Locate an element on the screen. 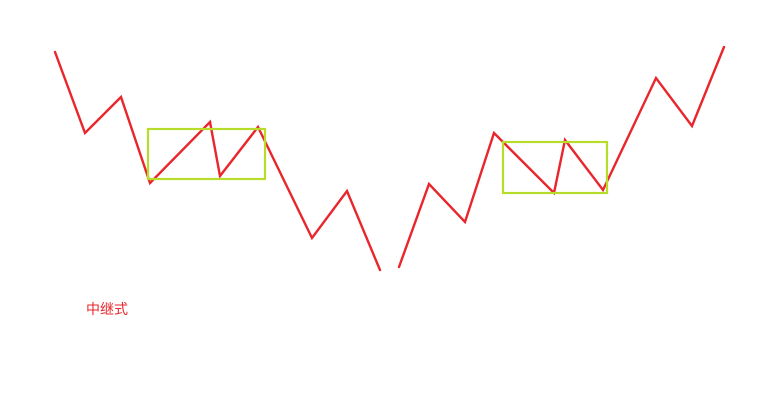 Image resolution: width=775 pixels, height=420 pixels. right-consolidation-box is located at coordinates (555, 167).